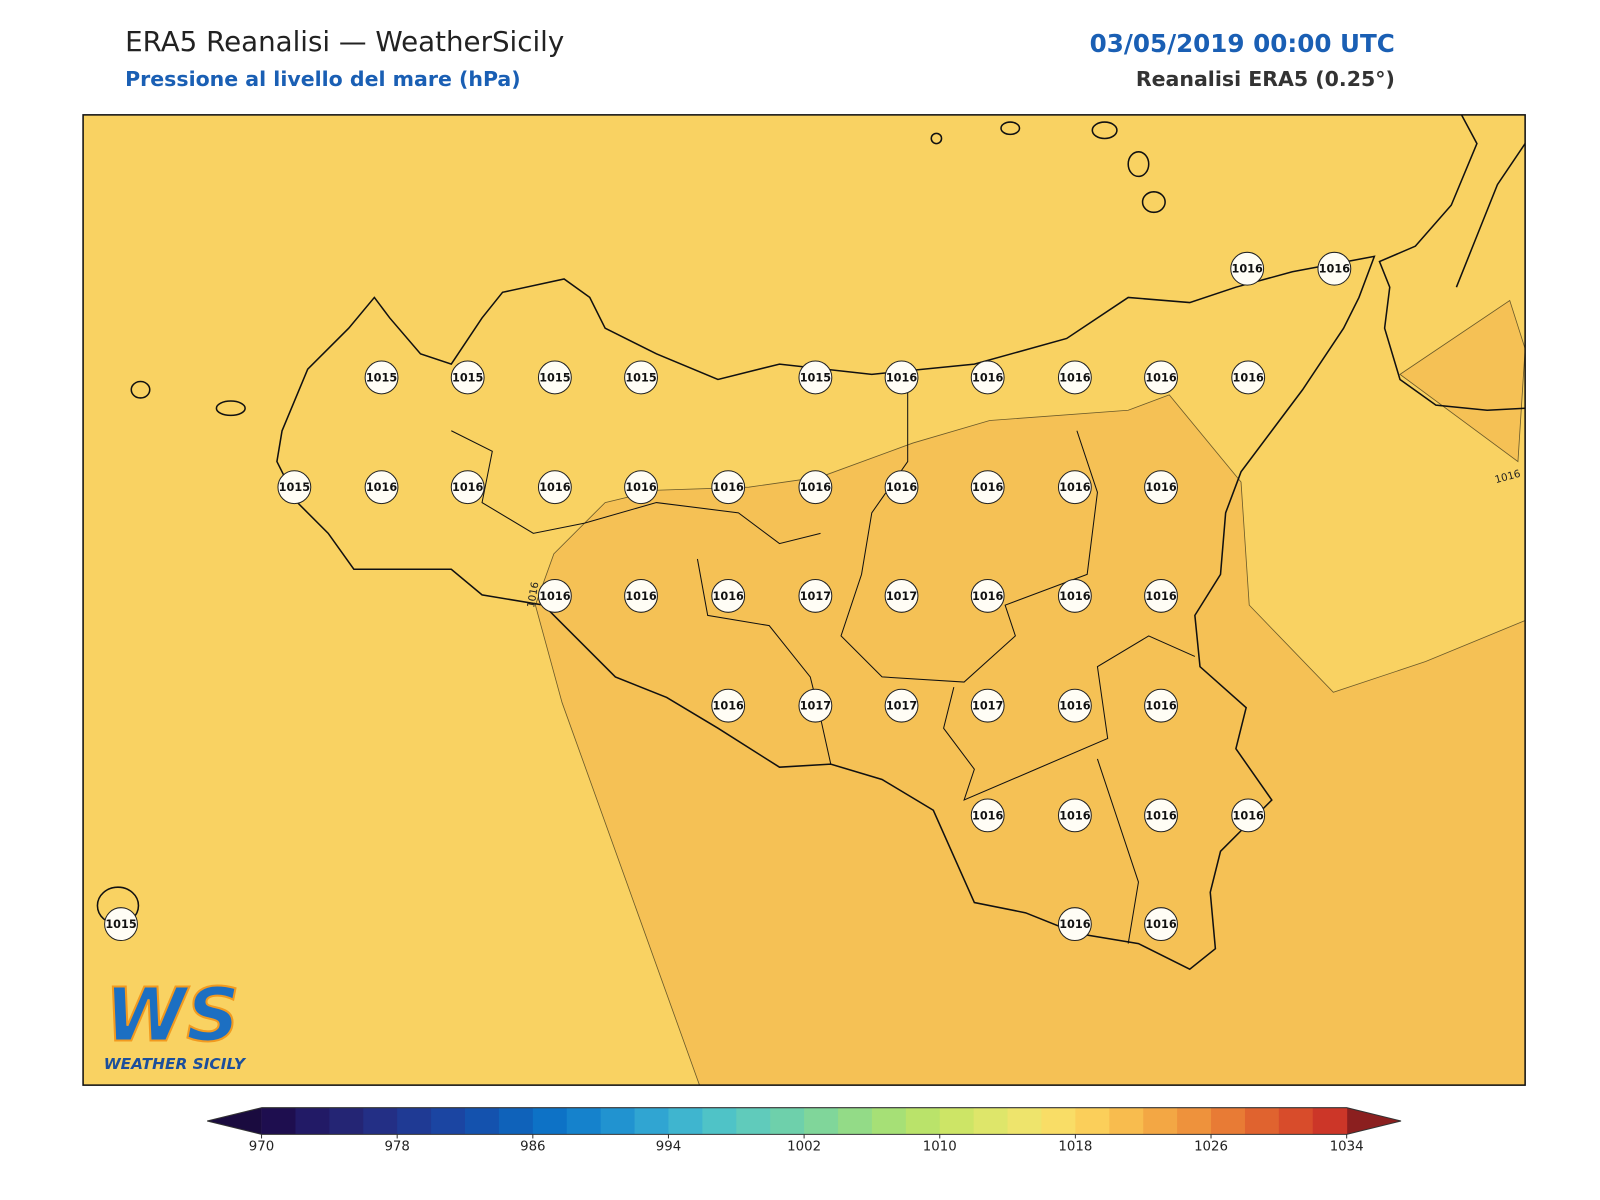 This screenshot has width=1600, height=1200. What do you see at coordinates (533, 595) in the screenshot?
I see `contour-label: 1016` at bounding box center [533, 595].